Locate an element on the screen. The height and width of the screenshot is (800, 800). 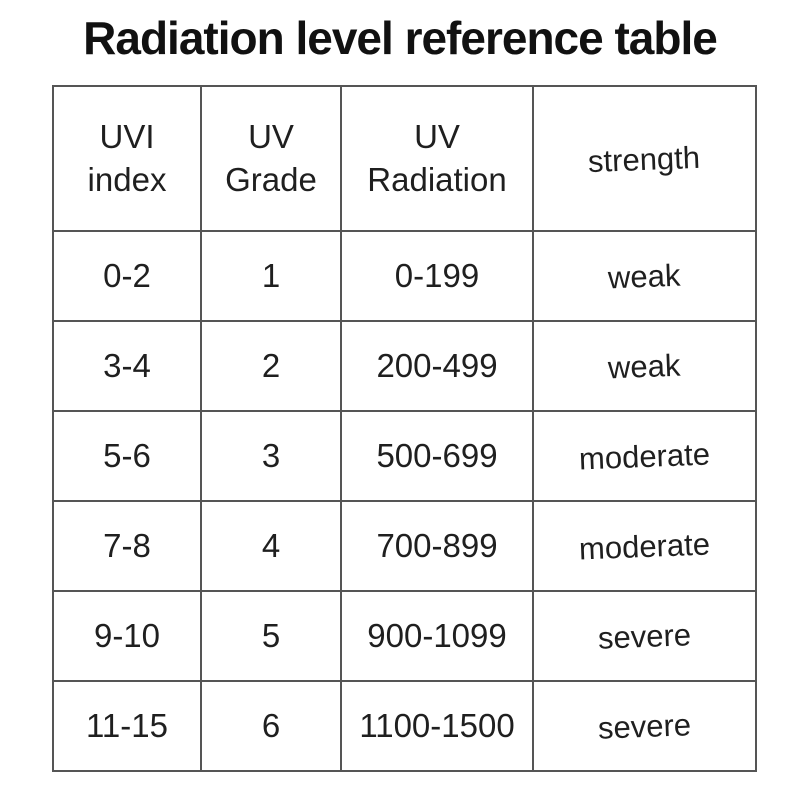
cell-uv-radiation: 1100-1500 is located at coordinates (437, 726).